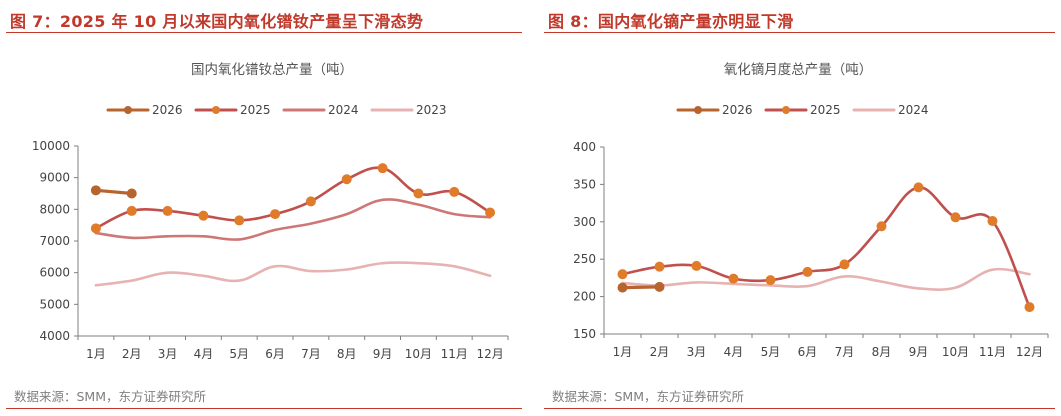 The image size is (1061, 416). I want to click on x-tick-label: 2月, so click(660, 352).